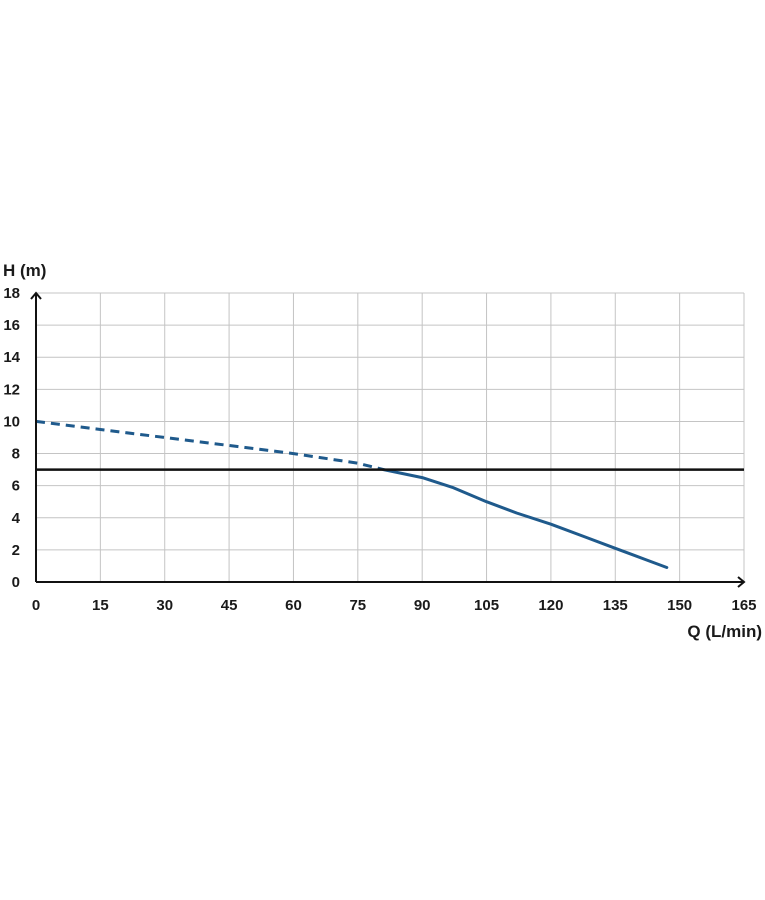 This screenshot has height=900, width=765. What do you see at coordinates (394, 605) in the screenshot?
I see `x-tick-labels: 0 15 30 45 60 75 90 105 120 135 150 165` at bounding box center [394, 605].